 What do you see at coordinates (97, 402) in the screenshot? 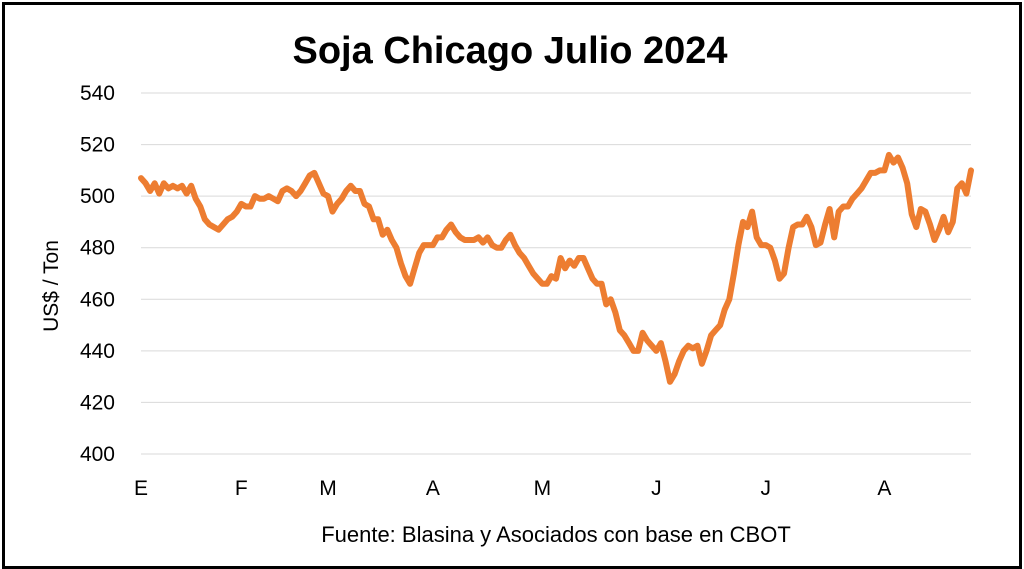
I see `y-tick-label: 420` at bounding box center [97, 402].